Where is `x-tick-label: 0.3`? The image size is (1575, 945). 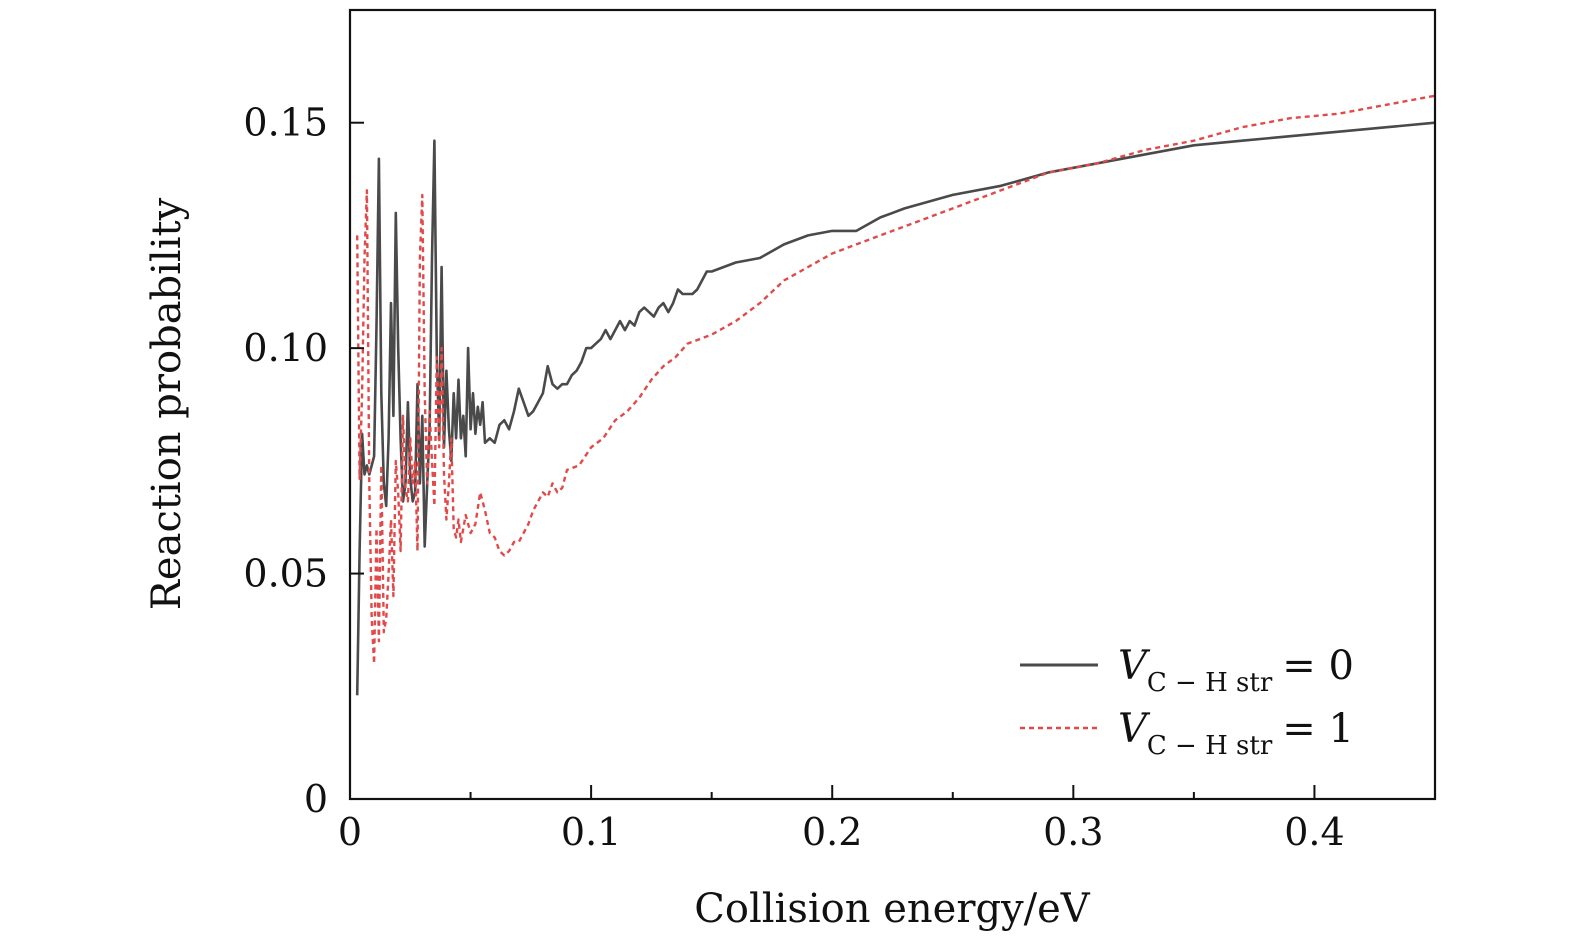
x-tick-label: 0.3 is located at coordinates (1073, 832).